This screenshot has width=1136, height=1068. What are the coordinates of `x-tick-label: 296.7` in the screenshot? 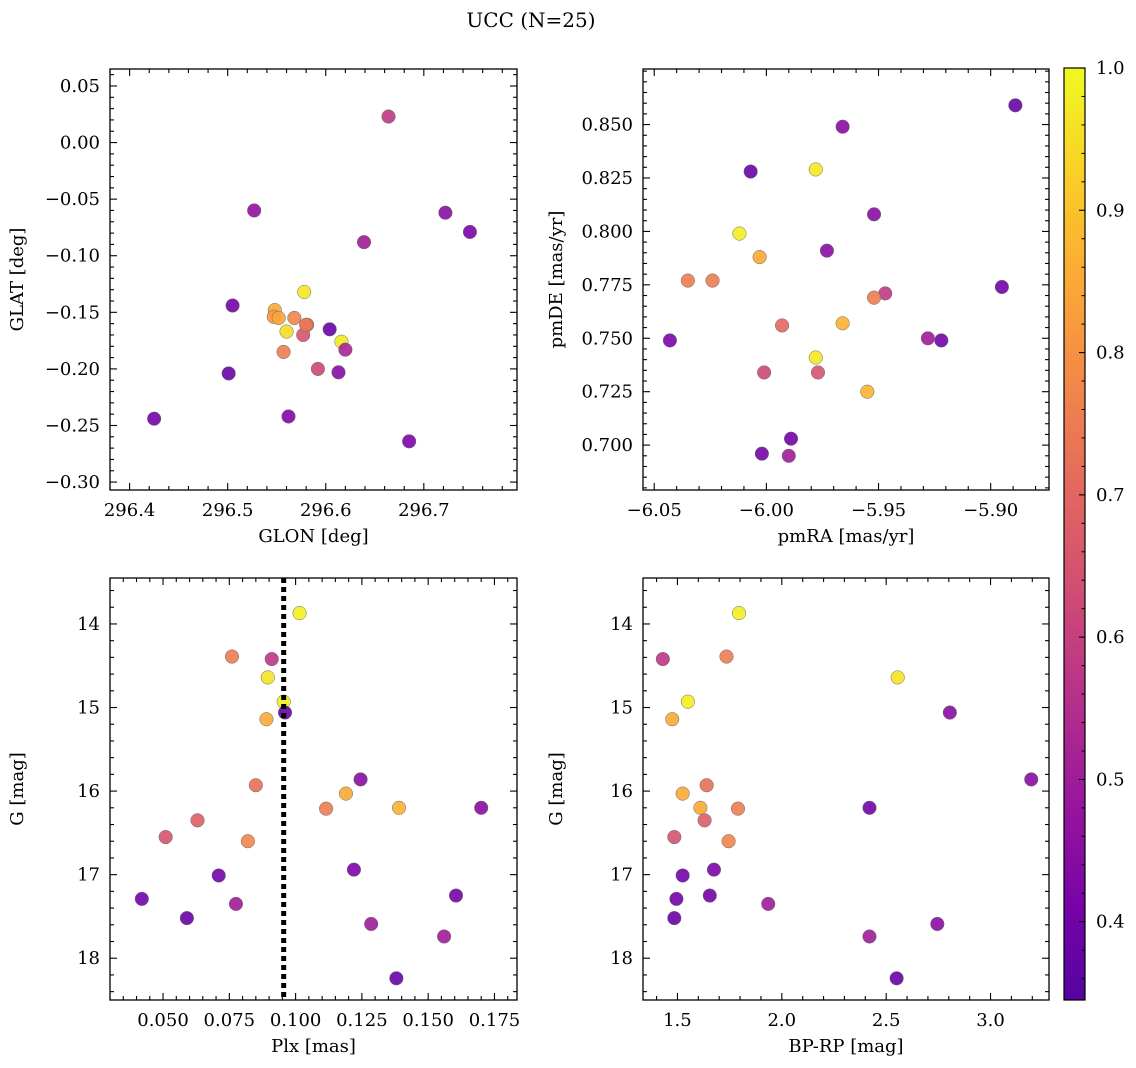 It's located at (424, 510).